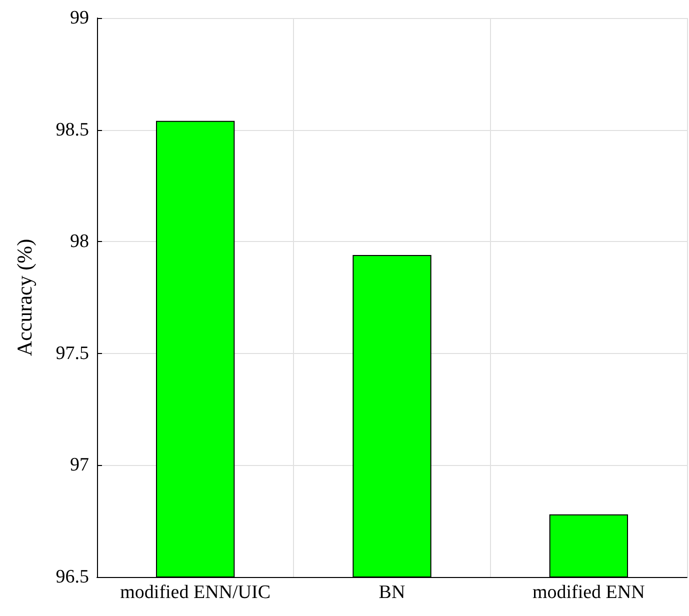 This screenshot has height=616, width=689. What do you see at coordinates (72, 577) in the screenshot?
I see `y-tick-label: 96.5` at bounding box center [72, 577].